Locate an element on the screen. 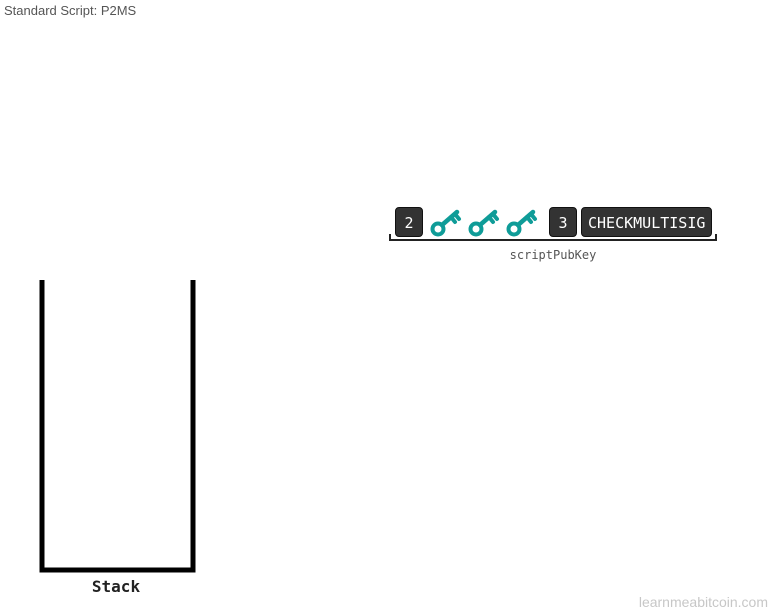 The width and height of the screenshot is (770, 612). script-pubkey: 2 3 CHE is located at coordinates (554, 222).